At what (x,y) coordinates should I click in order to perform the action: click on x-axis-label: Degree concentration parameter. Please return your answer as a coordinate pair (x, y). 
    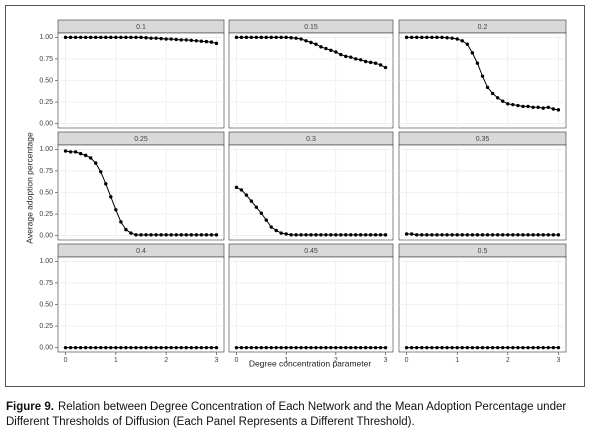
    Looking at the image, I should click on (310, 363).